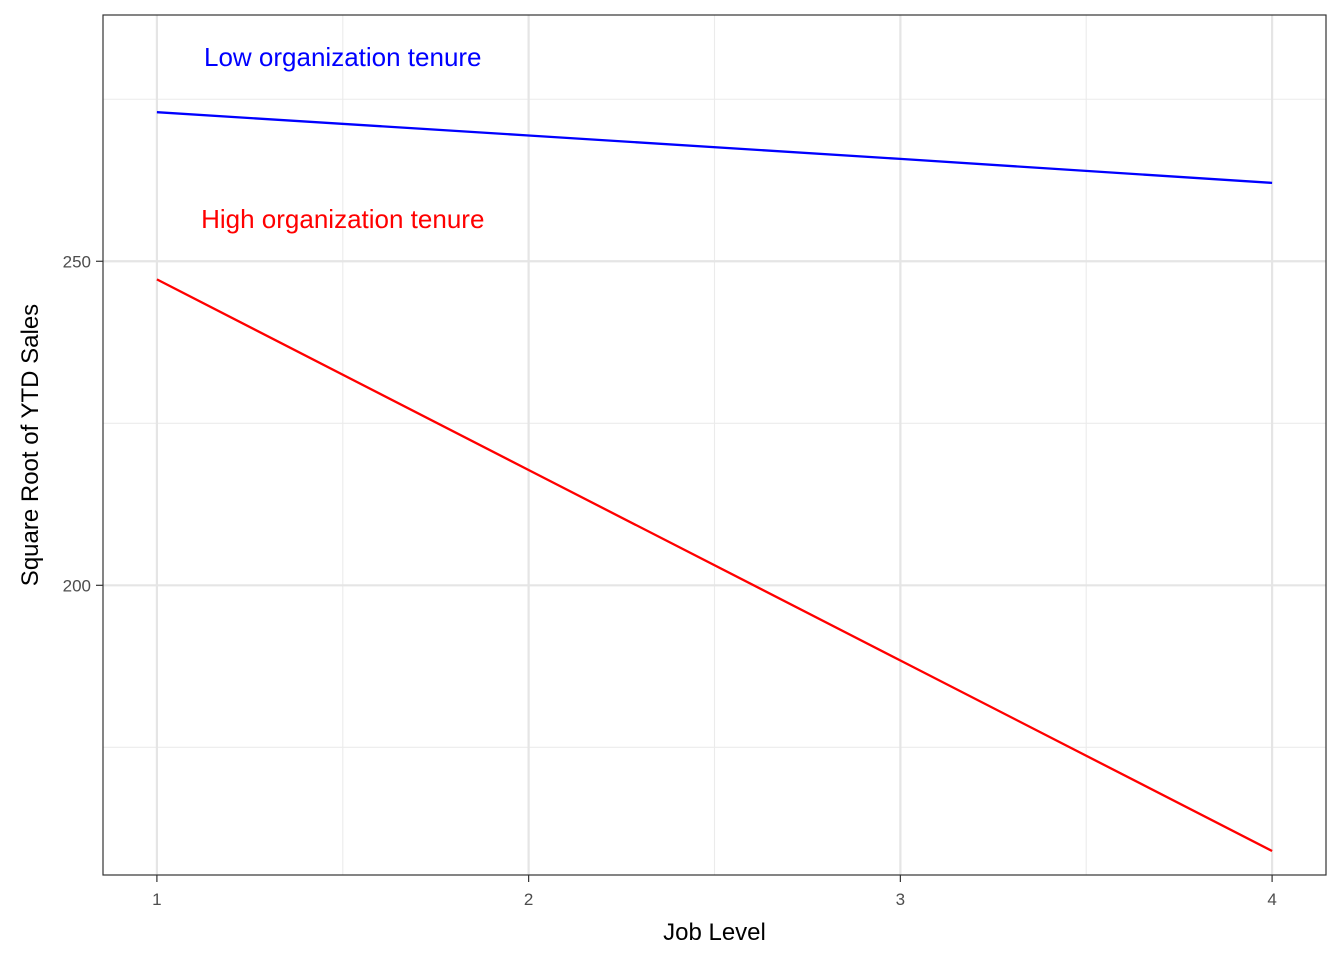 The image size is (1344, 960). What do you see at coordinates (343, 57) in the screenshot?
I see `annotation-low-tenure: Low organization tenure` at bounding box center [343, 57].